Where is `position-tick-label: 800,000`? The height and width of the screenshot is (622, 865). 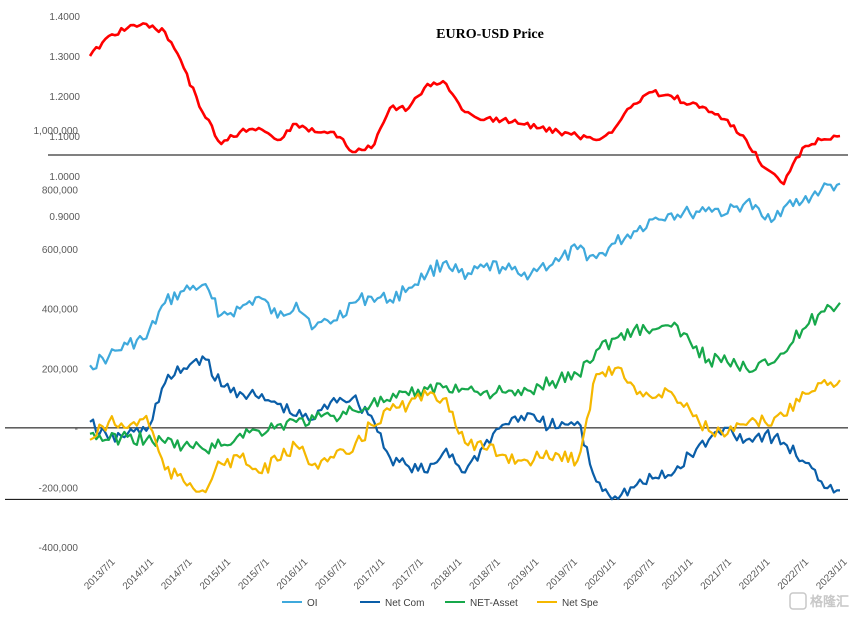 position-tick-label: 800,000 is located at coordinates (60, 191).